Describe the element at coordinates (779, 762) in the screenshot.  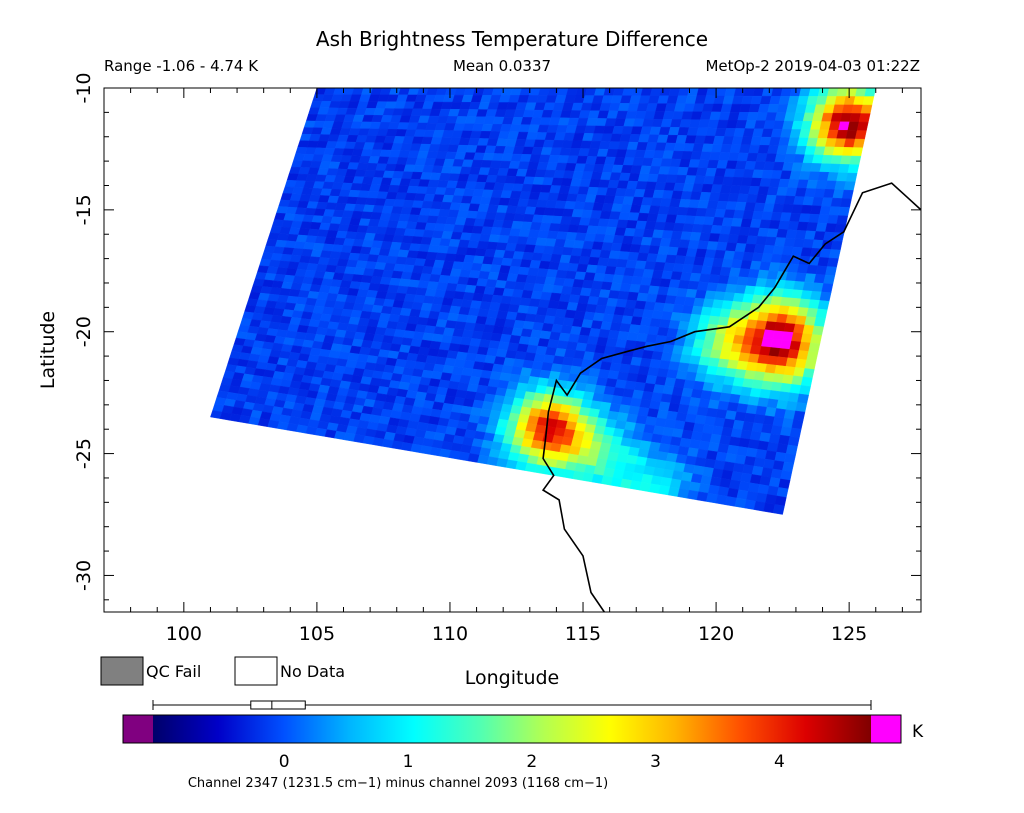
I see `colorbar-tick-label: 4` at that location.